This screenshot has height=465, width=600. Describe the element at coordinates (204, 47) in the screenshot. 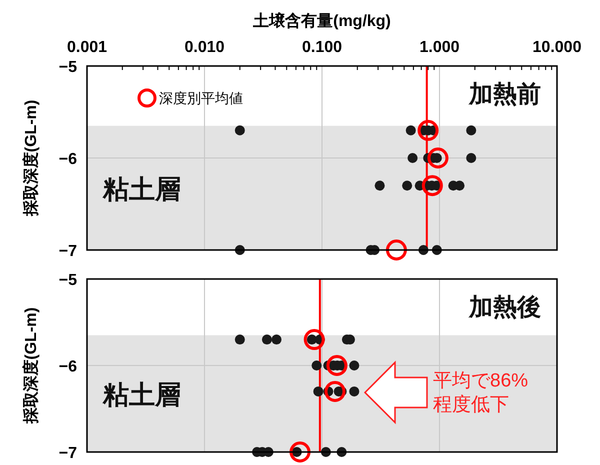

I see `x-tick-label: 0.010` at that location.